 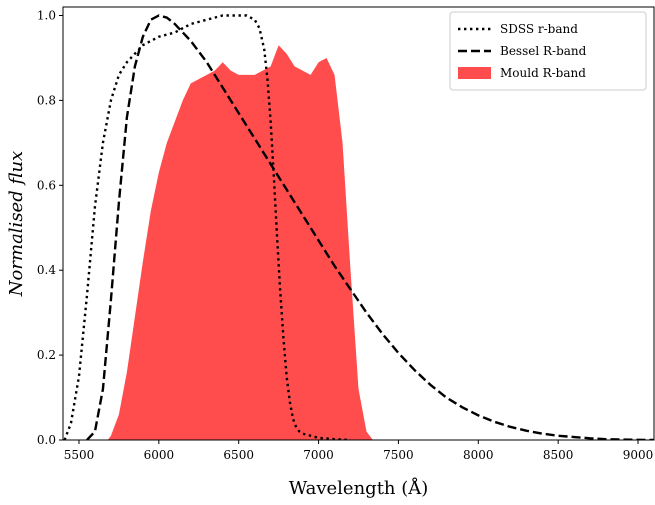 What do you see at coordinates (474, 73) in the screenshot?
I see `legend-swatch-mould-r-band` at bounding box center [474, 73].